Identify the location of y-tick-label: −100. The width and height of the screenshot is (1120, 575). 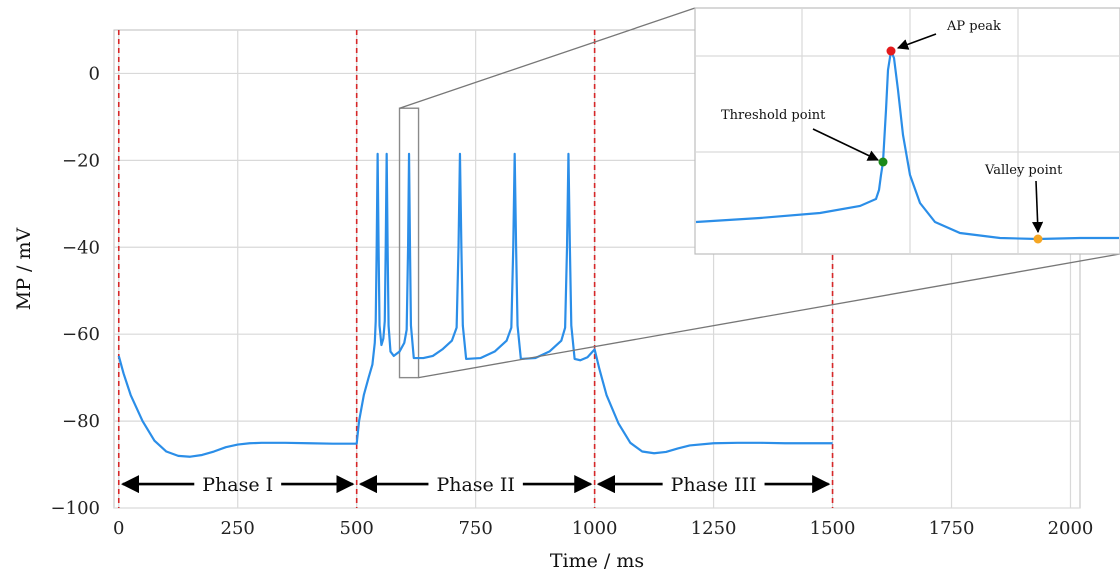
(75, 508).